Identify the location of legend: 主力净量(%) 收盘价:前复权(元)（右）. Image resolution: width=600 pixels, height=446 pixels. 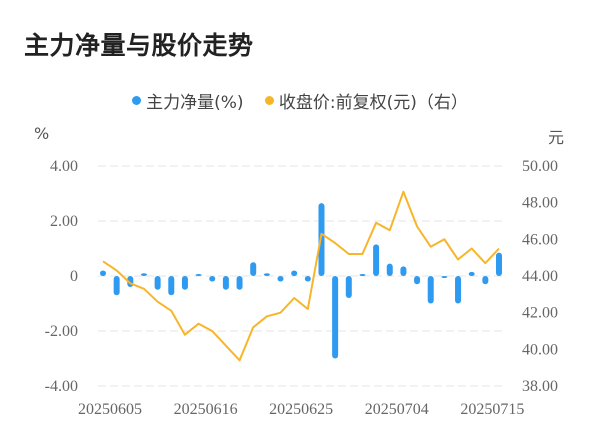
(300, 100).